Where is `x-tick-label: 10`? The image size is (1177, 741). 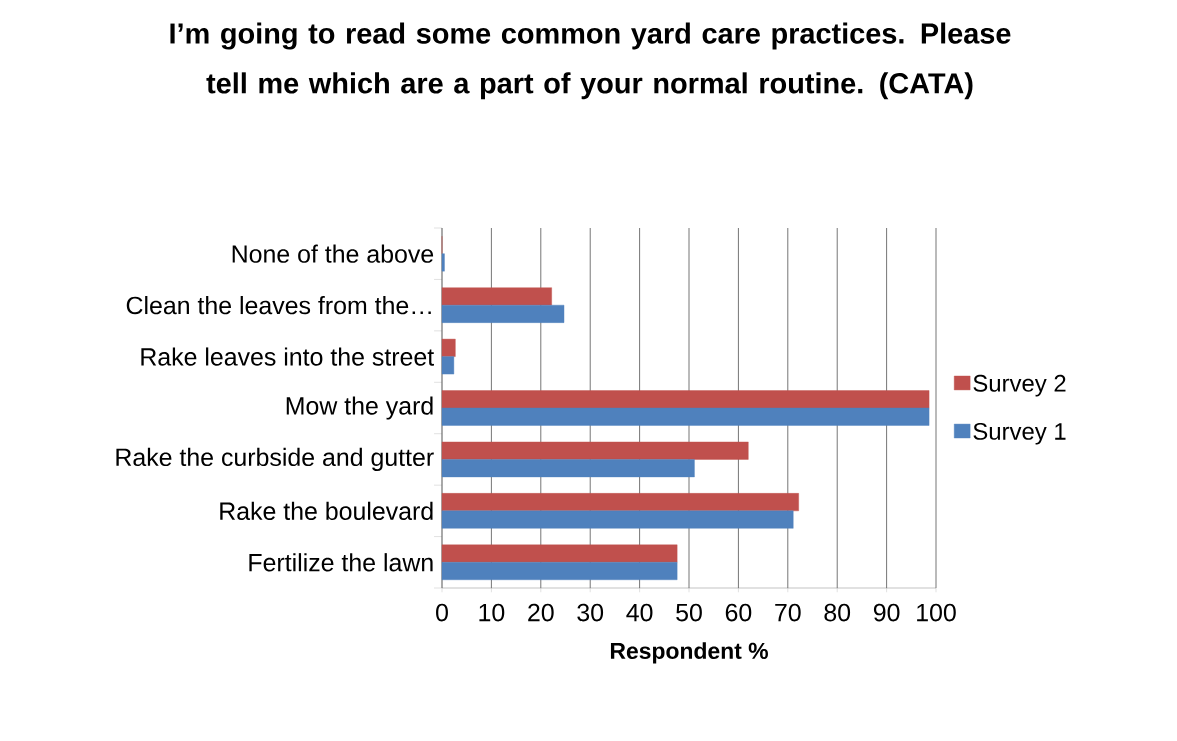
x-tick-label: 10 is located at coordinates (492, 612).